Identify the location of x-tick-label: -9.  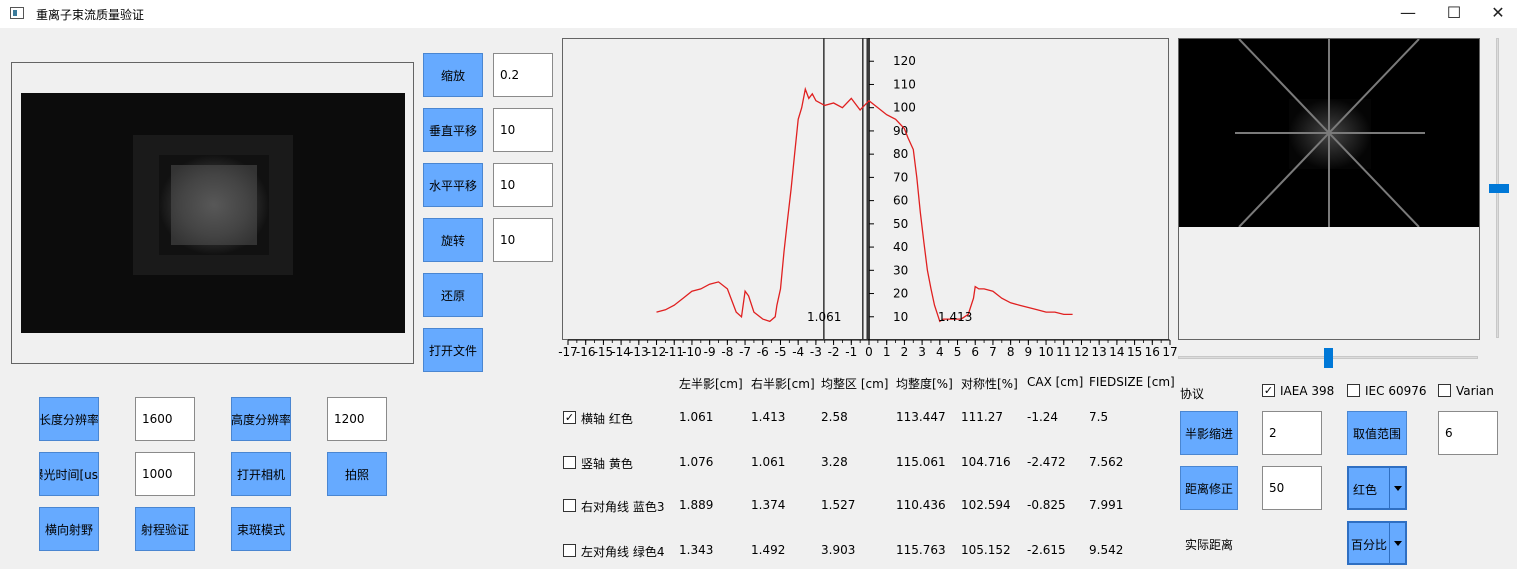
(710, 352).